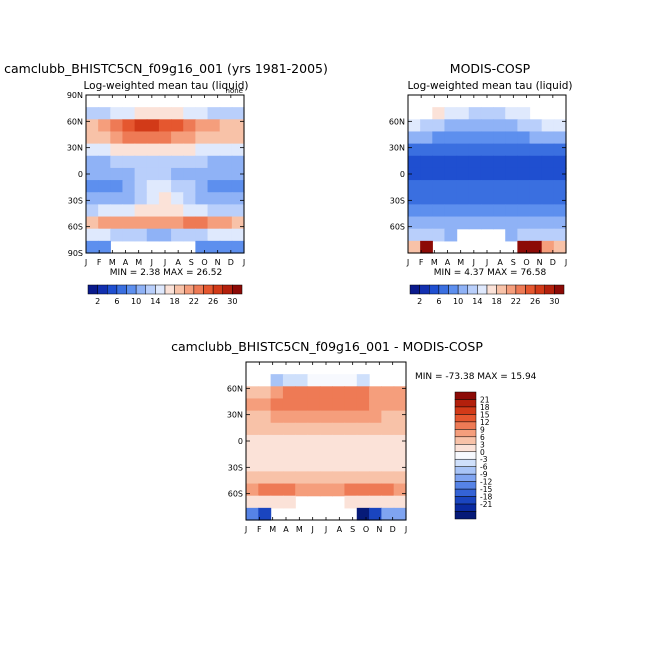 The image size is (654, 654). I want to click on x-tick-label: M, so click(272, 529).